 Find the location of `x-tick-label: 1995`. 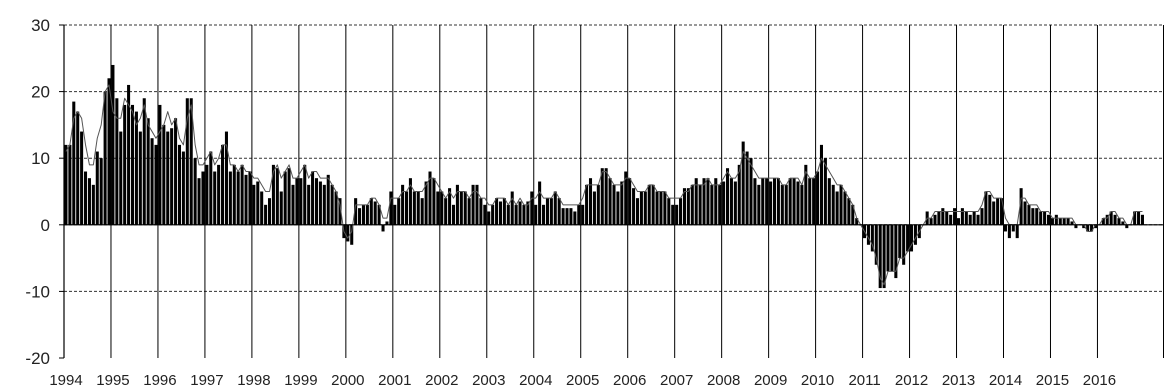

x-tick-label: 1995 is located at coordinates (112, 380).